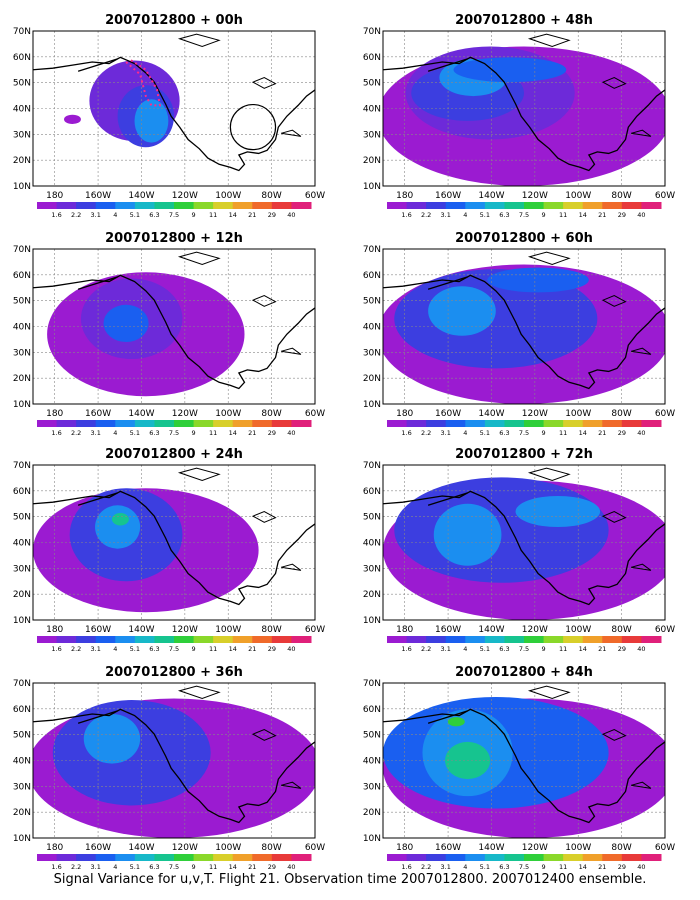 The height and width of the screenshot is (900, 700). What do you see at coordinates (372, 353) in the screenshot?
I see `lat-tick-label: 30N` at bounding box center [372, 353].